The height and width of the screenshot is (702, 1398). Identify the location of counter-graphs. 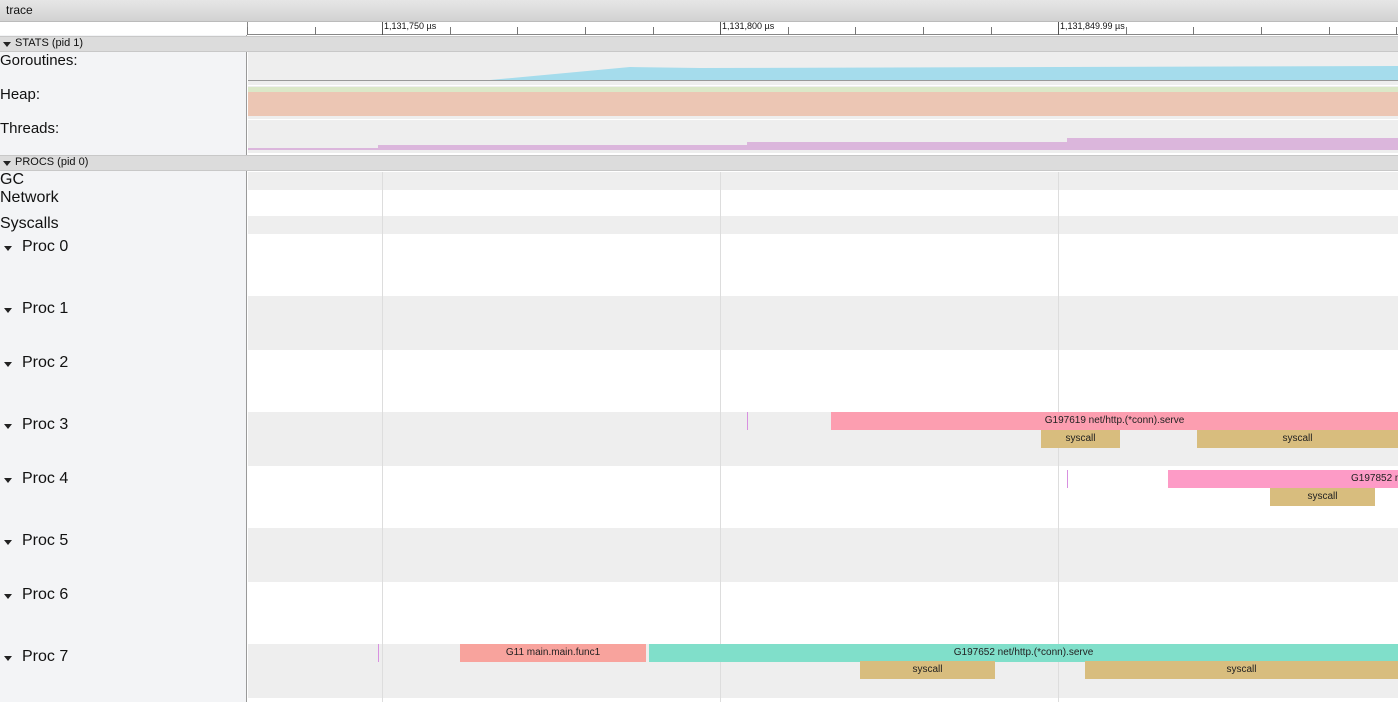
(823, 108).